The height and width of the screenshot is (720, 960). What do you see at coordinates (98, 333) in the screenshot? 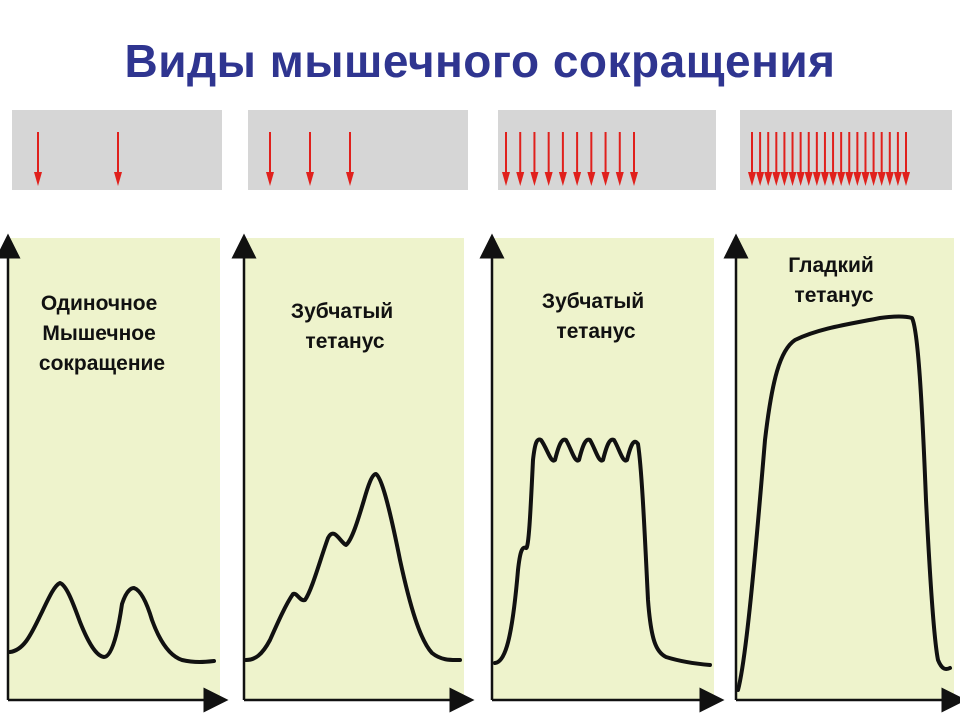
I see `panel-label-line: Мышечное` at bounding box center [98, 333].